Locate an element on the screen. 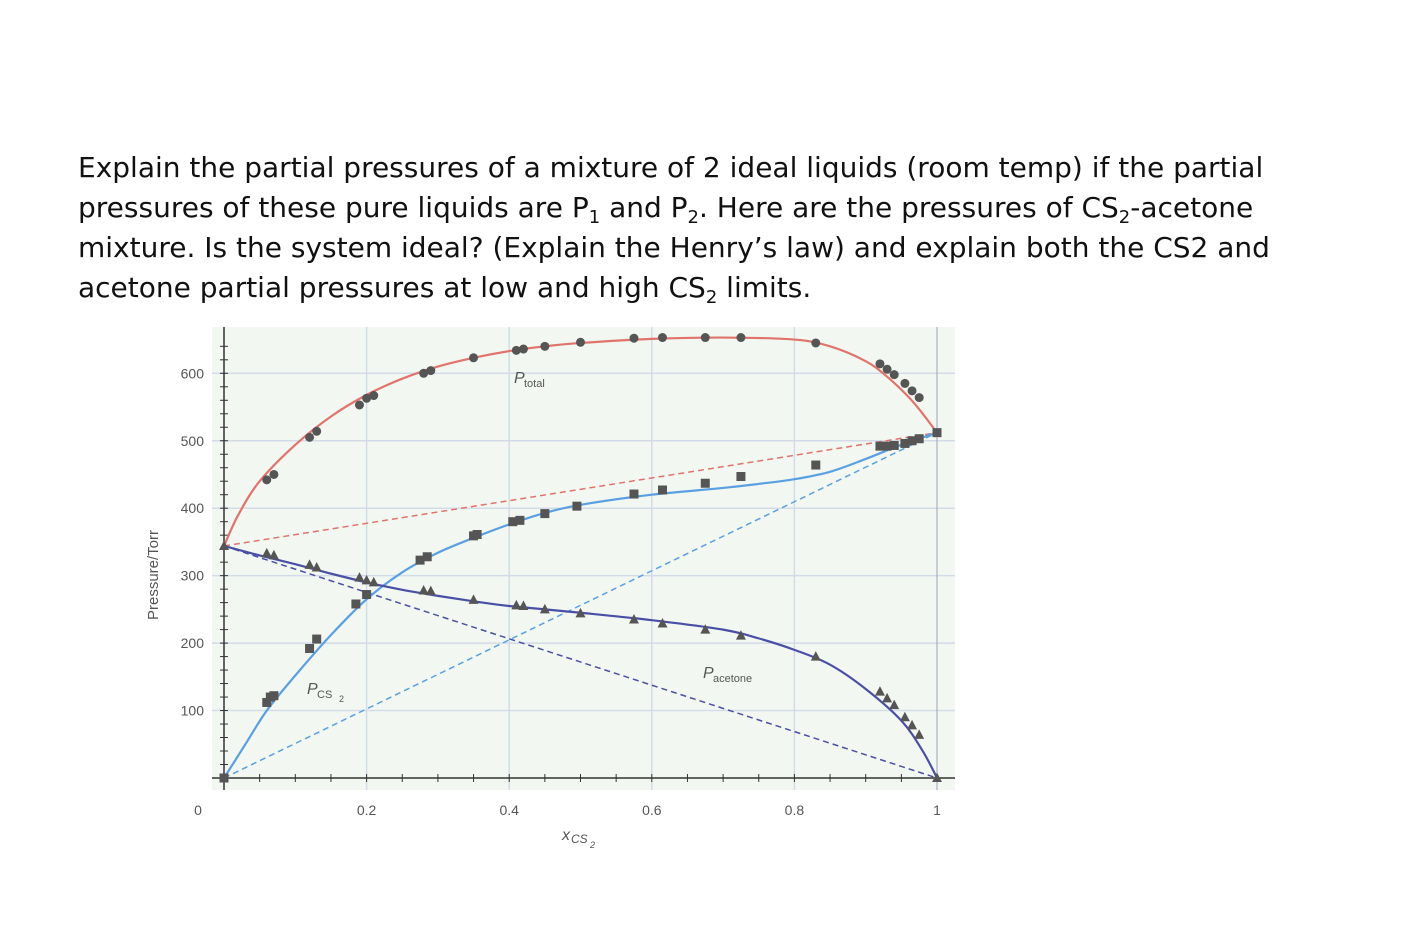 Image resolution: width=1404 pixels, height=934 pixels. x-axis-label: x is located at coordinates (566, 835).